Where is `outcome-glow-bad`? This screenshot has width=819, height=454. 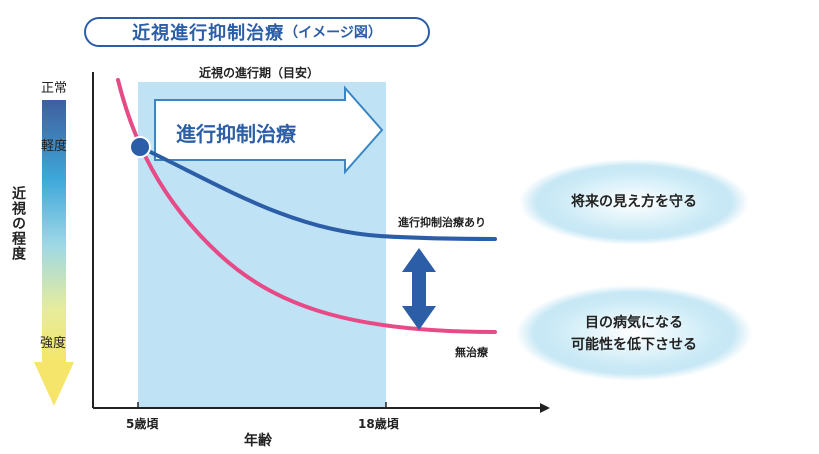
outcome-glow-bad is located at coordinates (634, 333).